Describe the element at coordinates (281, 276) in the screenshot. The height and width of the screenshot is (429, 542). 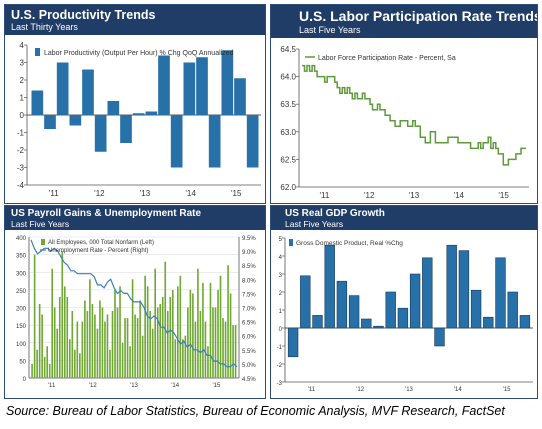
I see `y-tick-label: 3` at that location.